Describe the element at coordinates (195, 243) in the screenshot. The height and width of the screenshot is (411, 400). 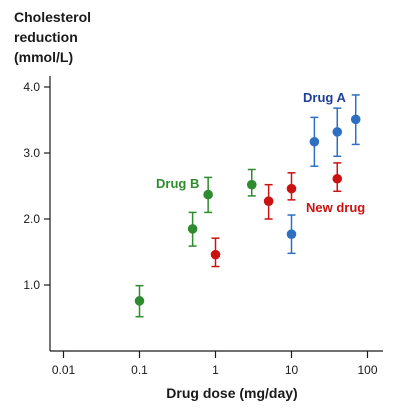
I see `series-drug-b` at that location.